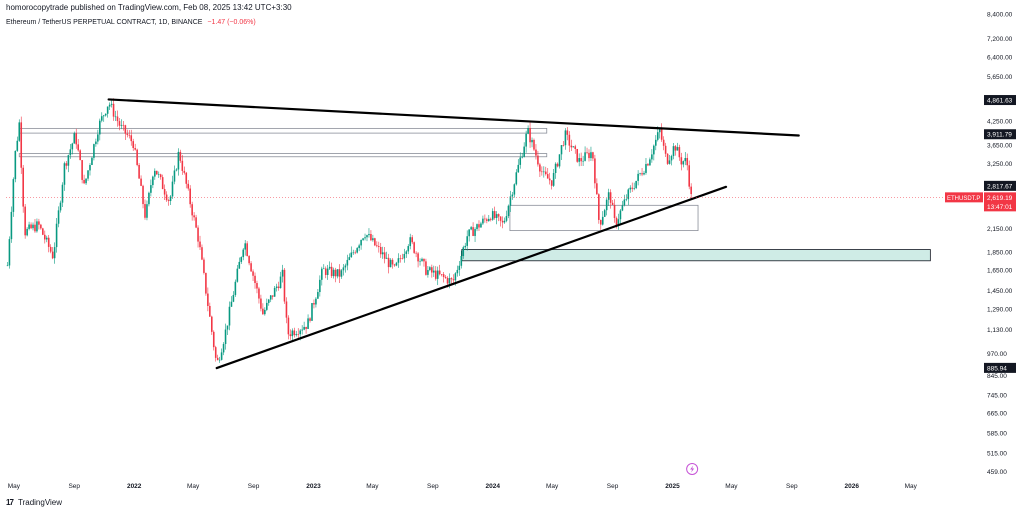 This screenshot has height=513, width=1024. I want to click on lightning-icon, so click(692, 469).